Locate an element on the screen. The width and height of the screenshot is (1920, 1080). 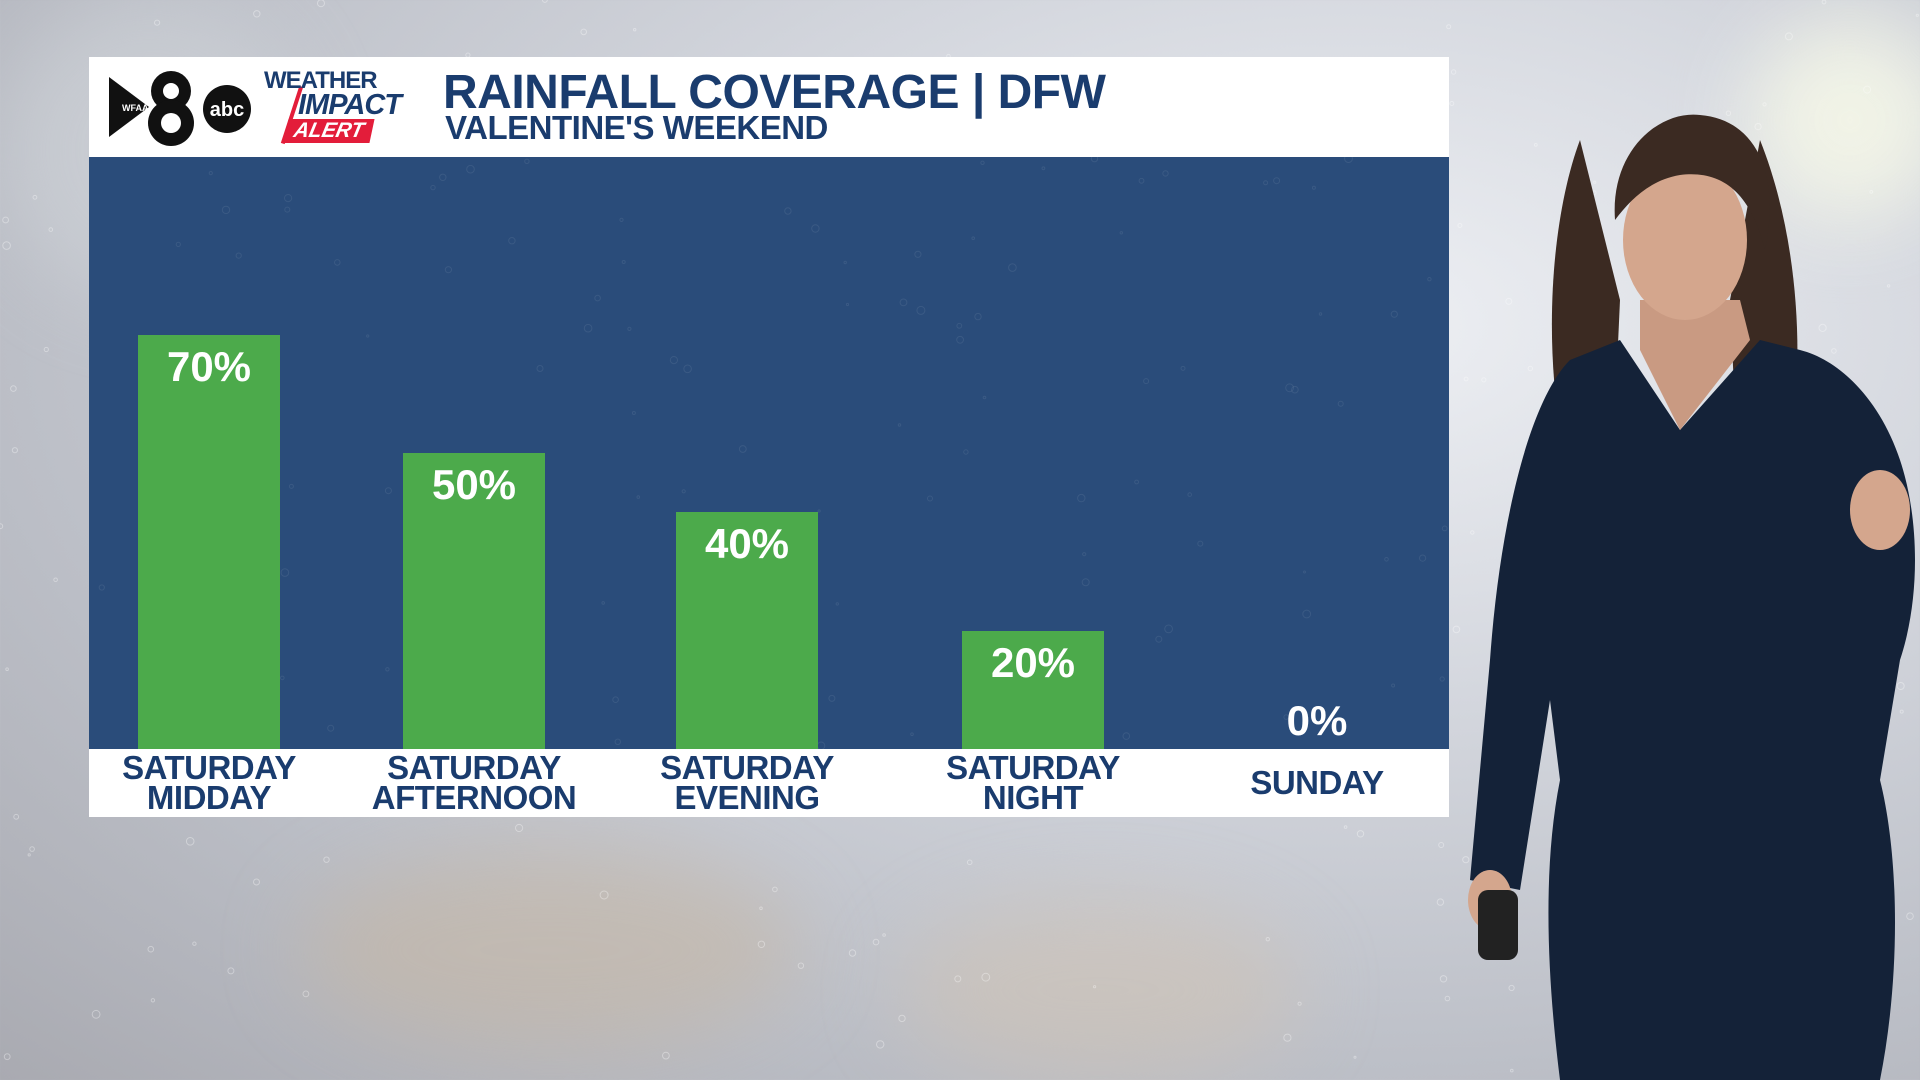
category-label: SATURDAY MIDDAY is located at coordinates (209, 783).